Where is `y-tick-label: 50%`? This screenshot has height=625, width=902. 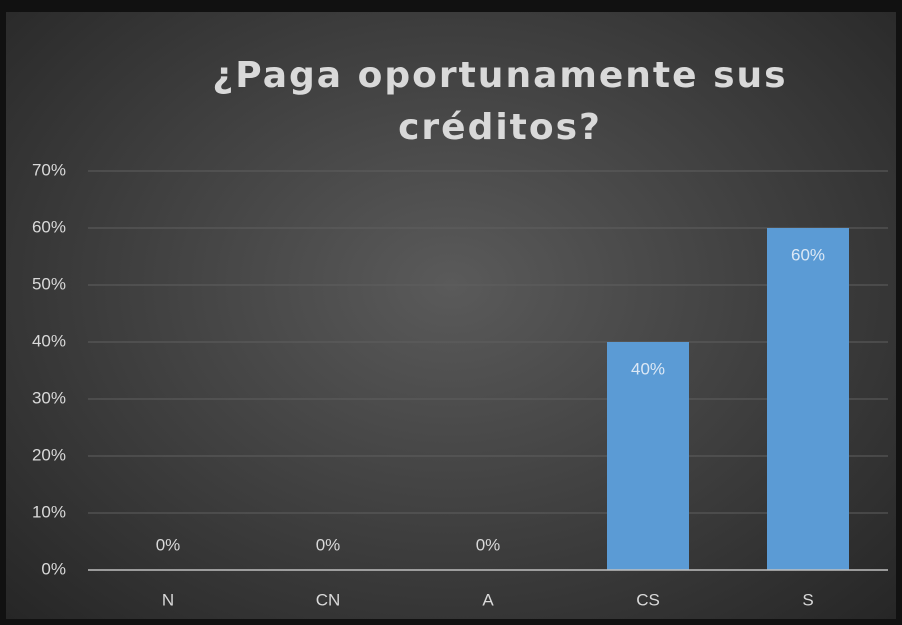
y-tick-label: 50% is located at coordinates (49, 283).